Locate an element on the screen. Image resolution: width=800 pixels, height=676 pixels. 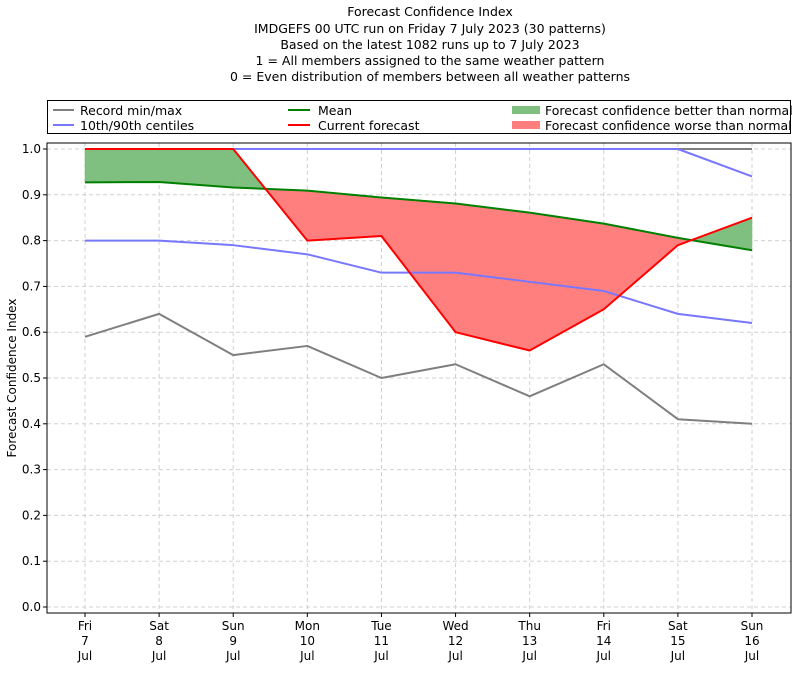
y-tick-label-3: 0.3 is located at coordinates (31, 470).